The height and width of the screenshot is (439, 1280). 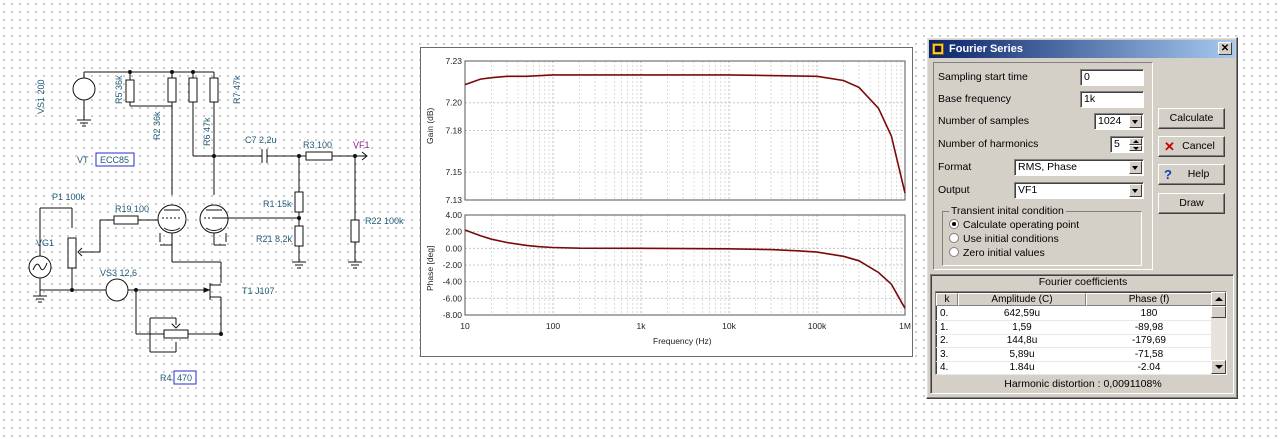 What do you see at coordinates (1052, 384) in the screenshot?
I see `harmonic-distortion-label: Harmonic distortion :` at bounding box center [1052, 384].